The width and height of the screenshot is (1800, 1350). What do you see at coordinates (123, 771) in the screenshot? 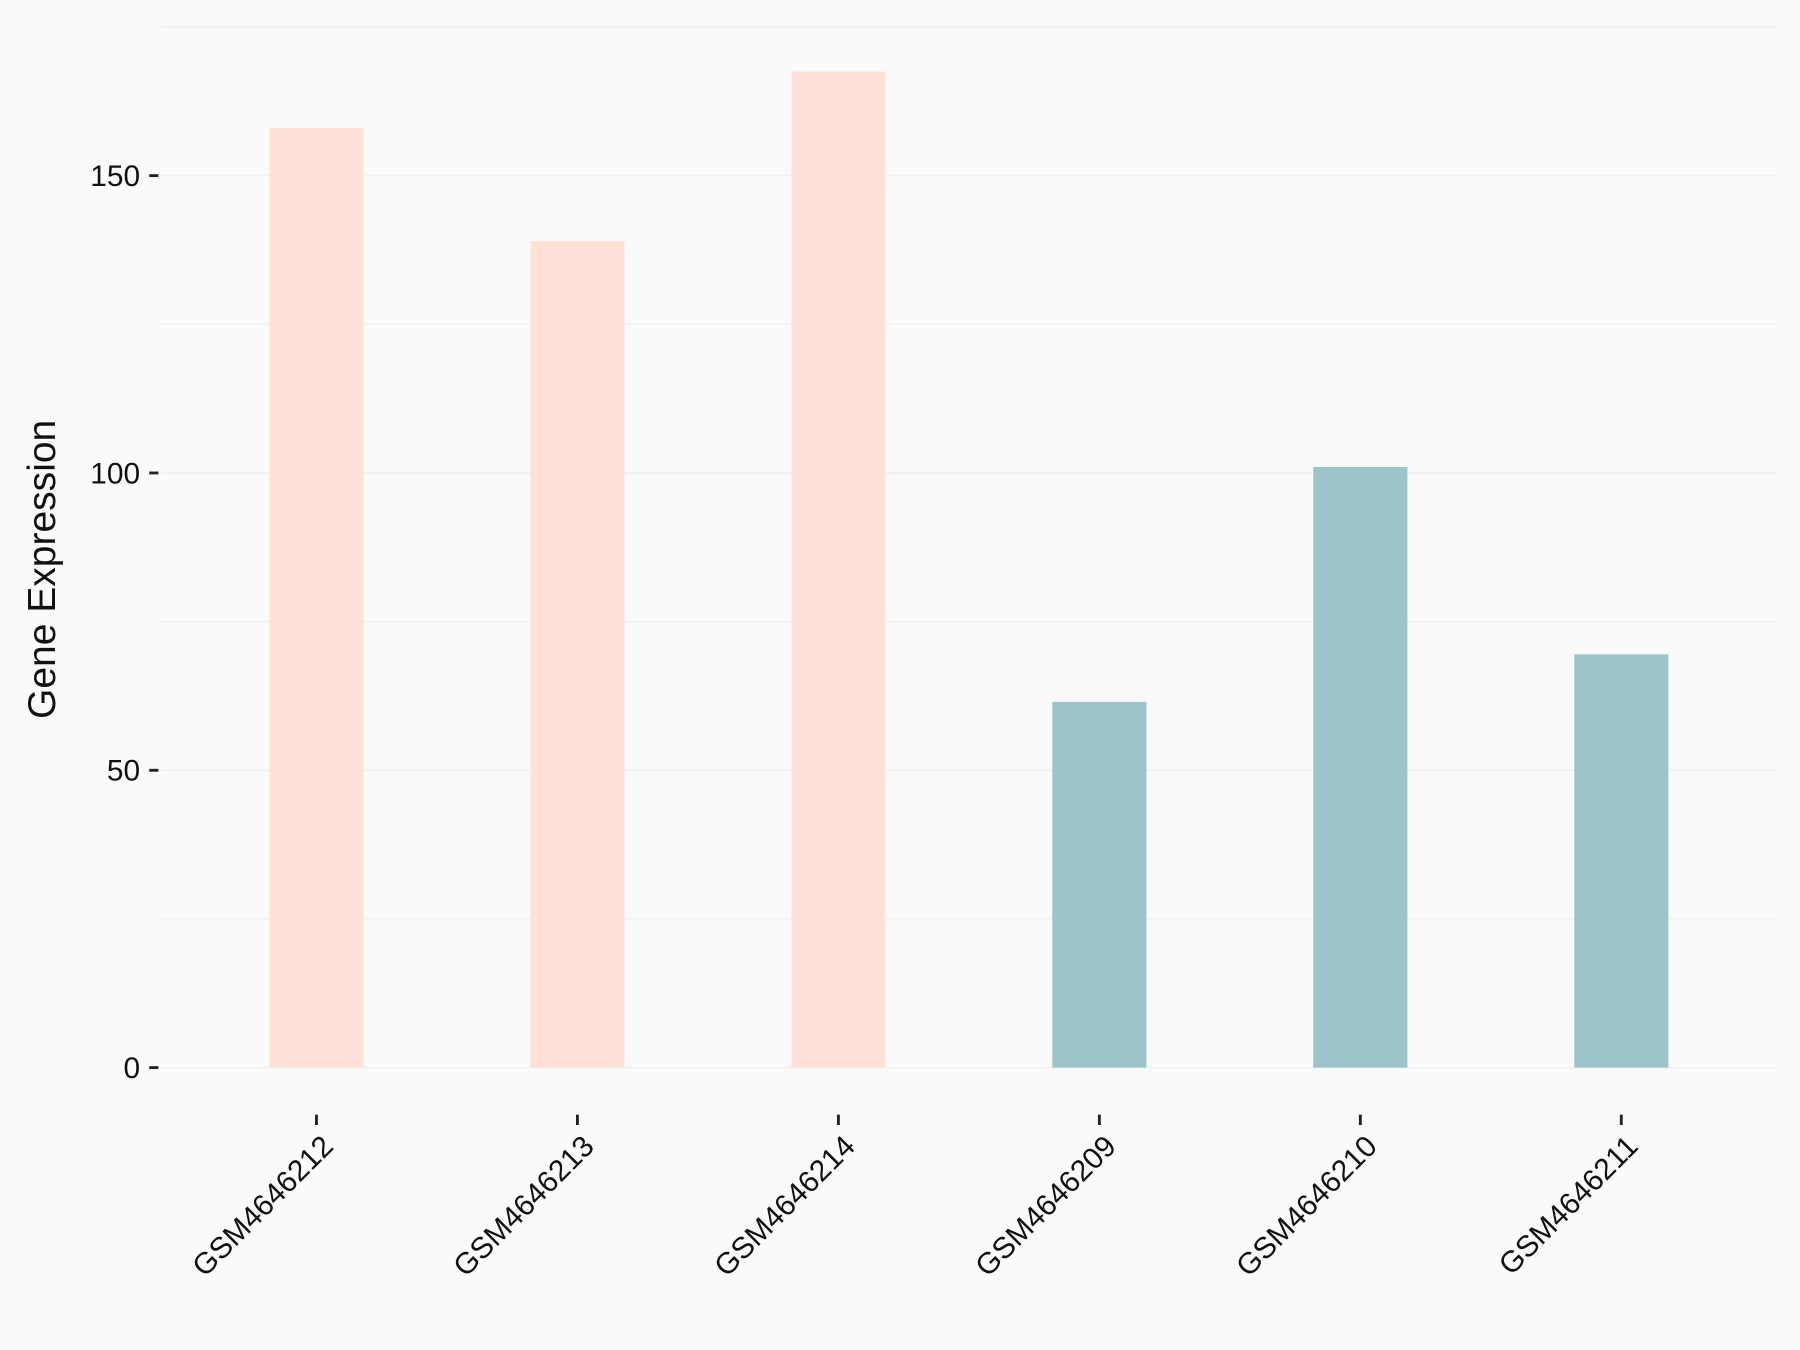
I see `y-tick-label: 50` at bounding box center [123, 771].